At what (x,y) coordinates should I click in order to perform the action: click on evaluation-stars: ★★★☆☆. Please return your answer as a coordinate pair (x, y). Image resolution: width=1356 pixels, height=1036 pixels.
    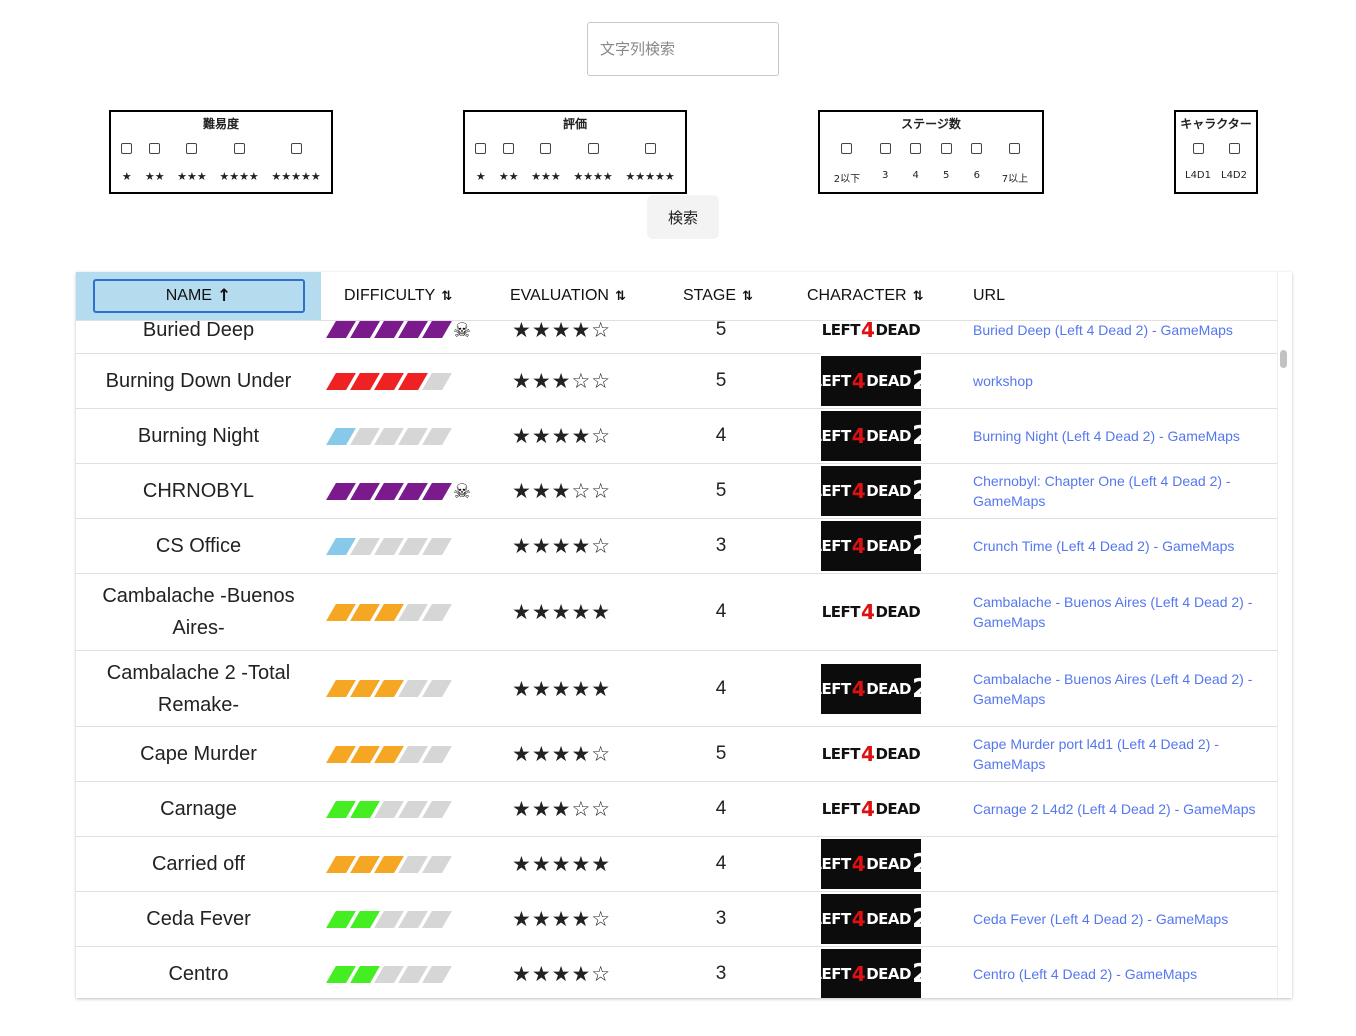
    Looking at the image, I should click on (562, 809).